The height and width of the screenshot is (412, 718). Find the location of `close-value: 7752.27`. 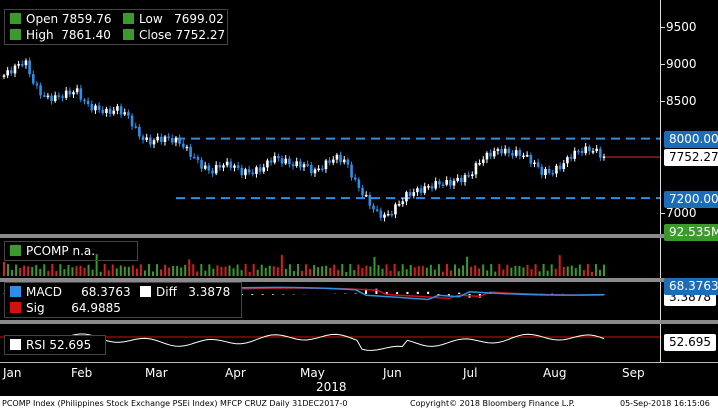

close-value: 7752.27 is located at coordinates (200, 35).